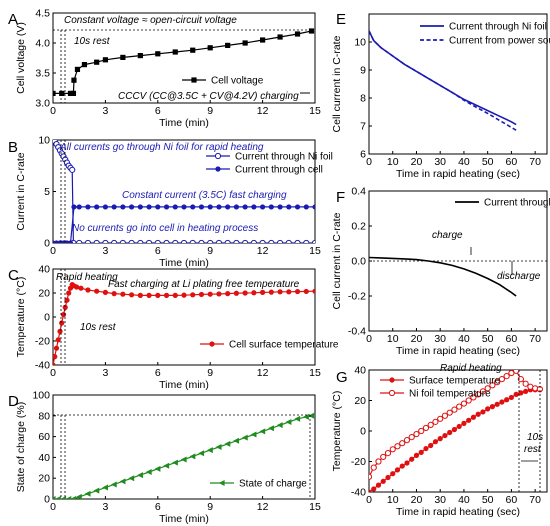 The width and height of the screenshot is (550, 526). Describe the element at coordinates (455, 381) in the screenshot. I see `legend-label: Surface temperature` at that location.